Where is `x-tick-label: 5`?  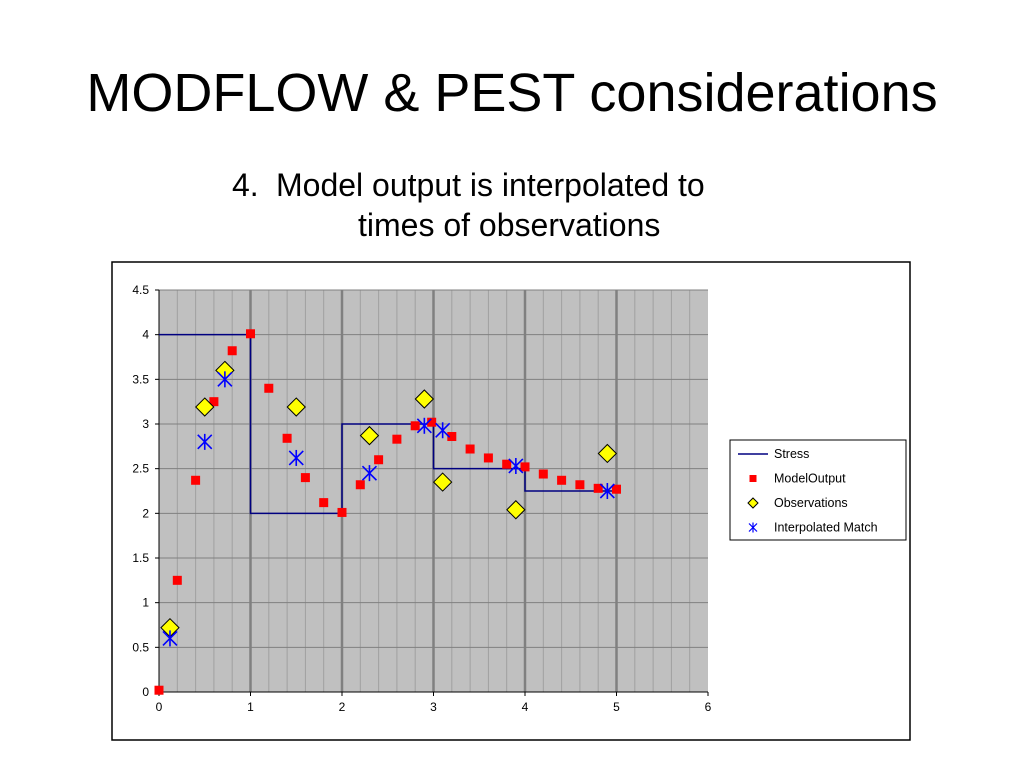
x-tick-label: 5 is located at coordinates (616, 707).